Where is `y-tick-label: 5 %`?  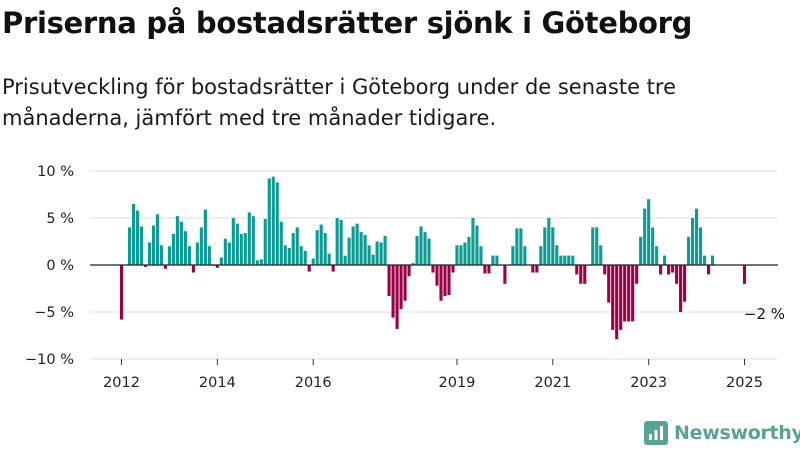
y-tick-label: 5 % is located at coordinates (60, 219).